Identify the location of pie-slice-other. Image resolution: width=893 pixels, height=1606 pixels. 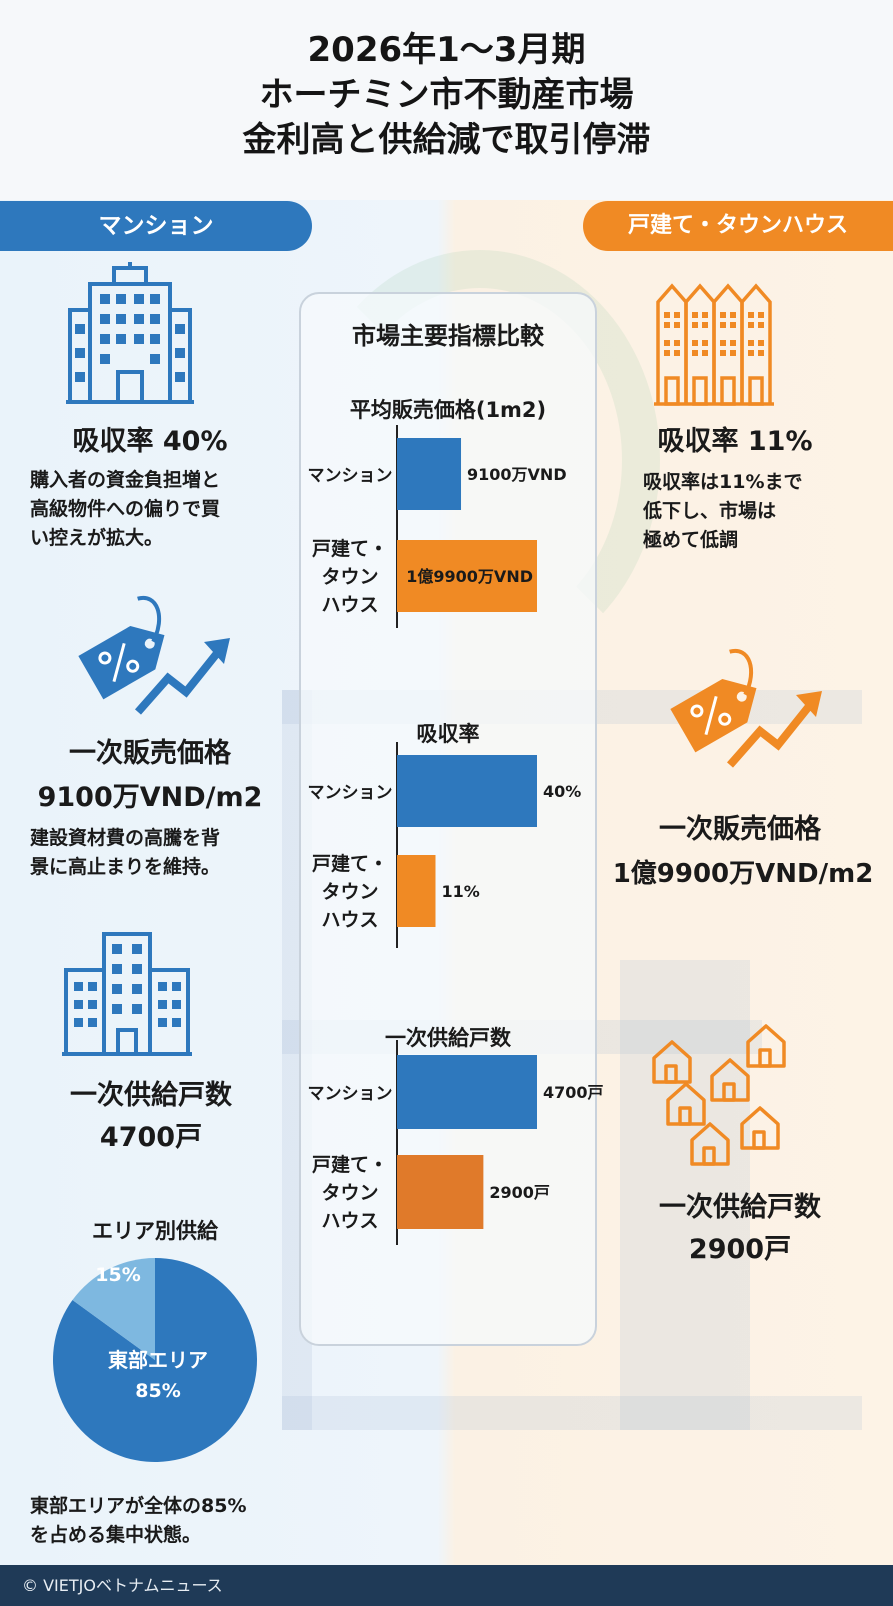
(113, 1309).